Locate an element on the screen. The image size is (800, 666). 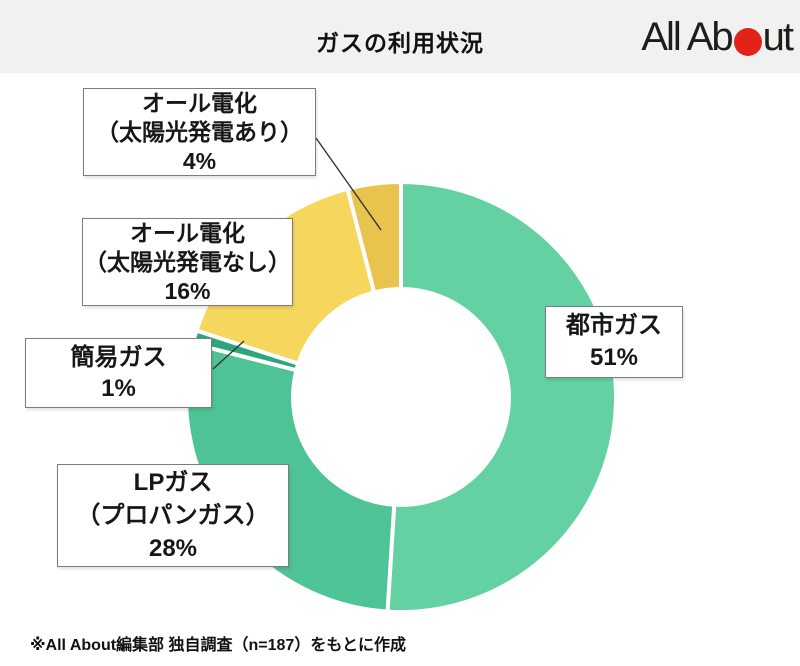
source-note: ※All About編集部 独自調査（n=187）をもとに作成 is located at coordinates (218, 645).